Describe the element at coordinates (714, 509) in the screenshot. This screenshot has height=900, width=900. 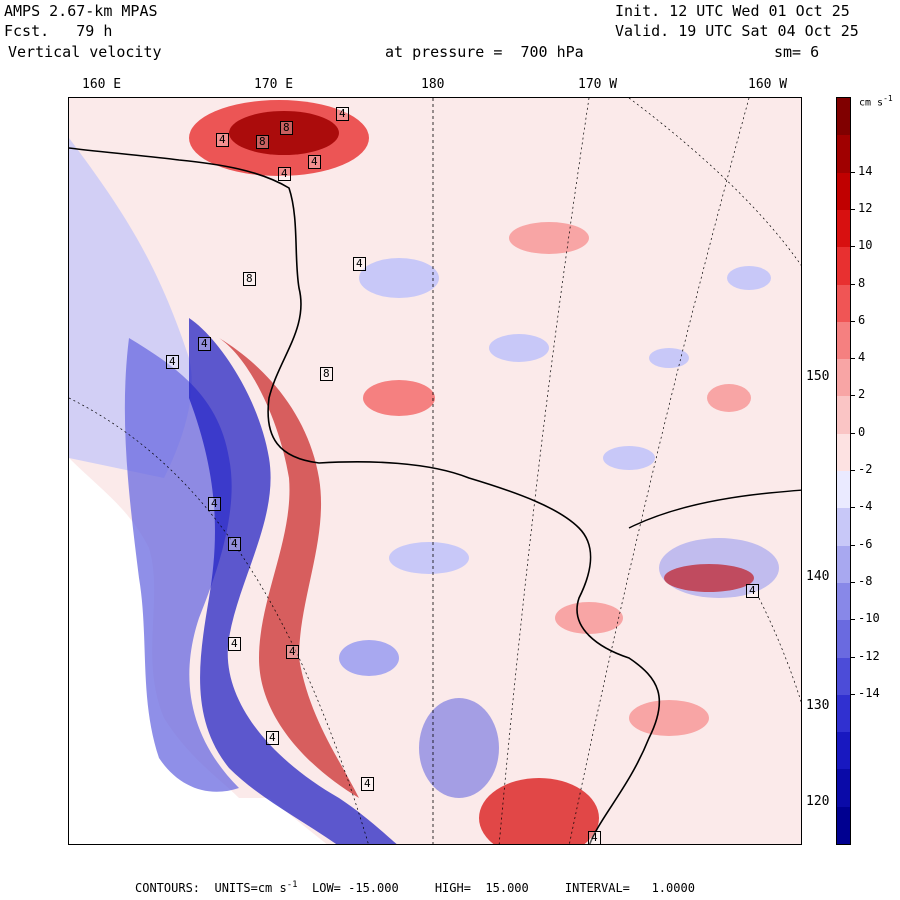
I see `coastline-east` at that location.